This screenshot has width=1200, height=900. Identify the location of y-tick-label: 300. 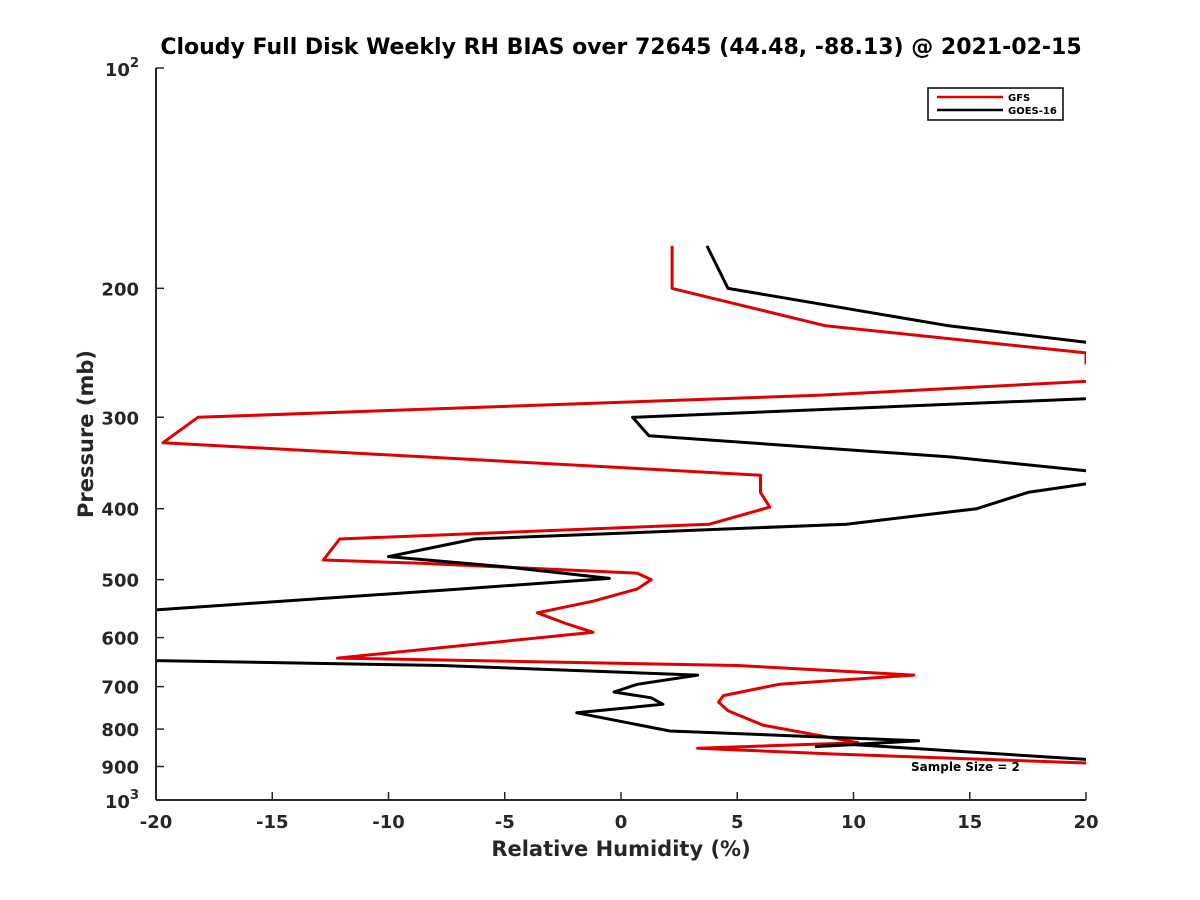
(120, 418).